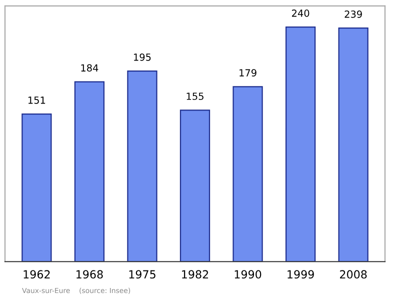  What do you see at coordinates (353, 14) in the screenshot?
I see `data-label: 239` at bounding box center [353, 14].